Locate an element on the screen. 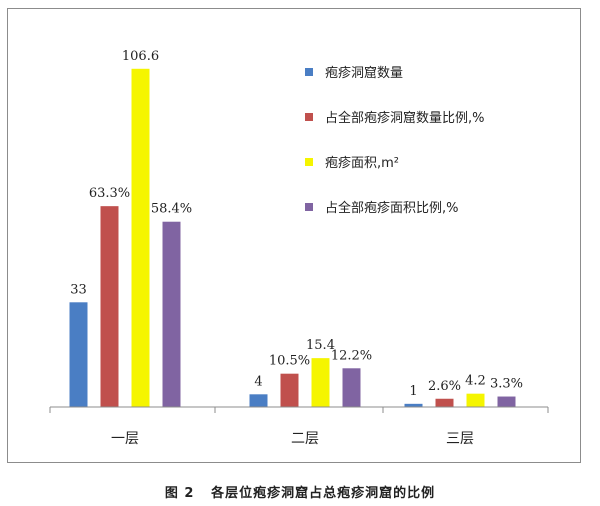  x-axis: 一层 二层 三层 is located at coordinates (299, 426).